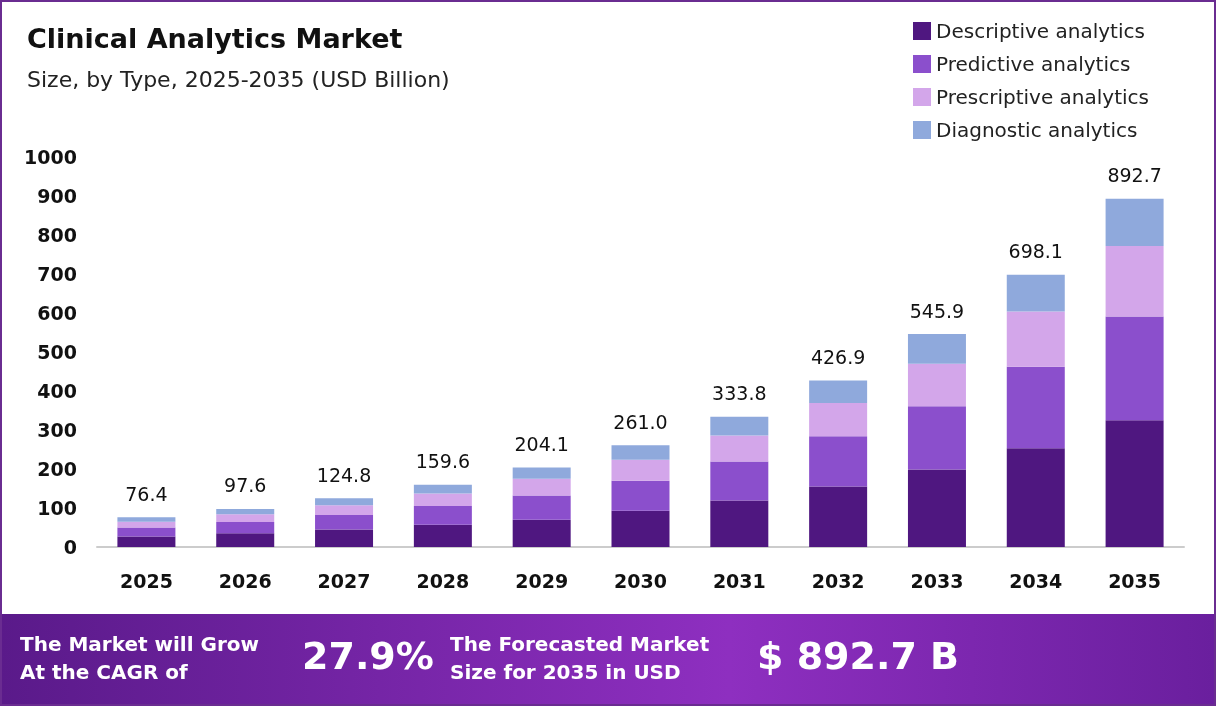  I want to click on y-tick-label: 400, so click(57, 391).